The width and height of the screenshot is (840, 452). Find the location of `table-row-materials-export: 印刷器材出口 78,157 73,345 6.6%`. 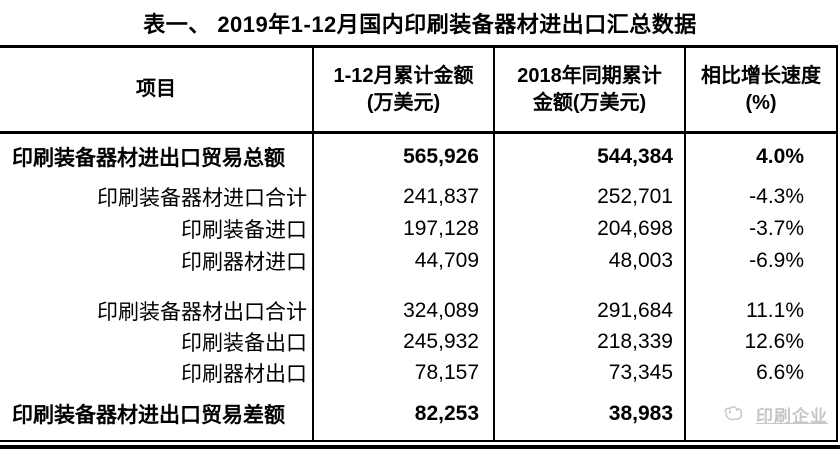

table-row-materials-export: 印刷器材出口 78,157 73,345 6.6% is located at coordinates (419, 373).